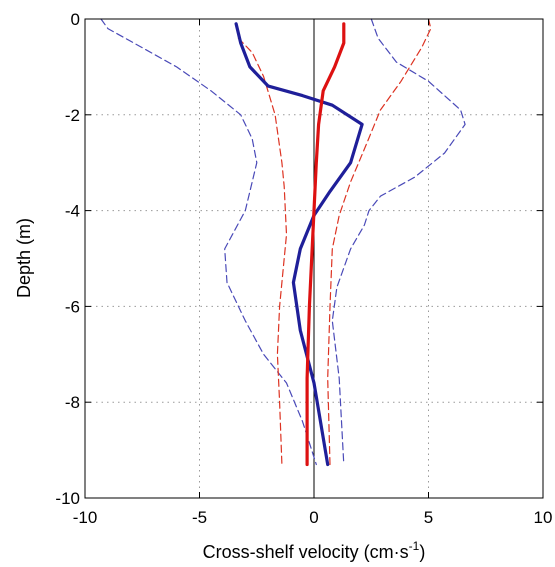 The height and width of the screenshot is (567, 555). I want to click on solid-series-line, so click(325, 244).